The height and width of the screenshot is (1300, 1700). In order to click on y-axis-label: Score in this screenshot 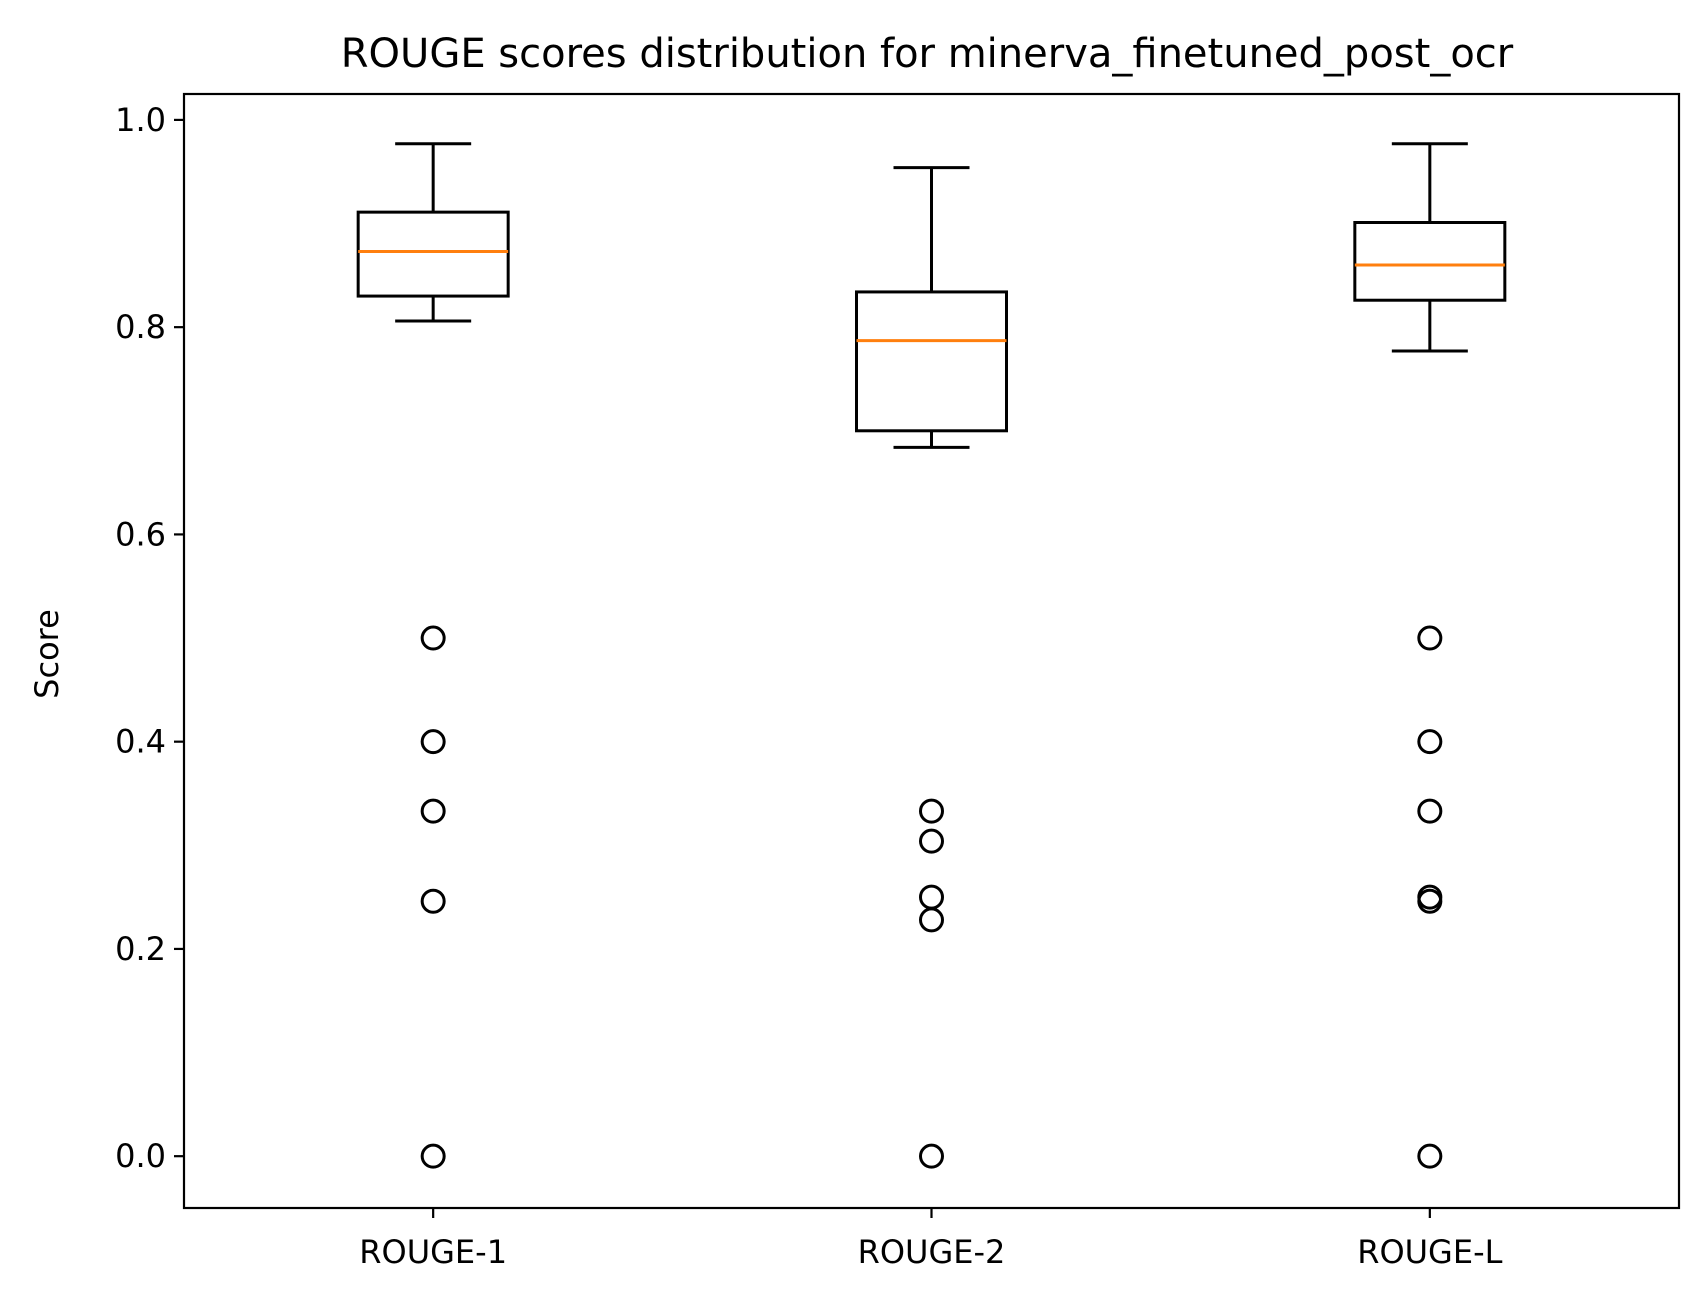, I will do `click(47, 654)`.